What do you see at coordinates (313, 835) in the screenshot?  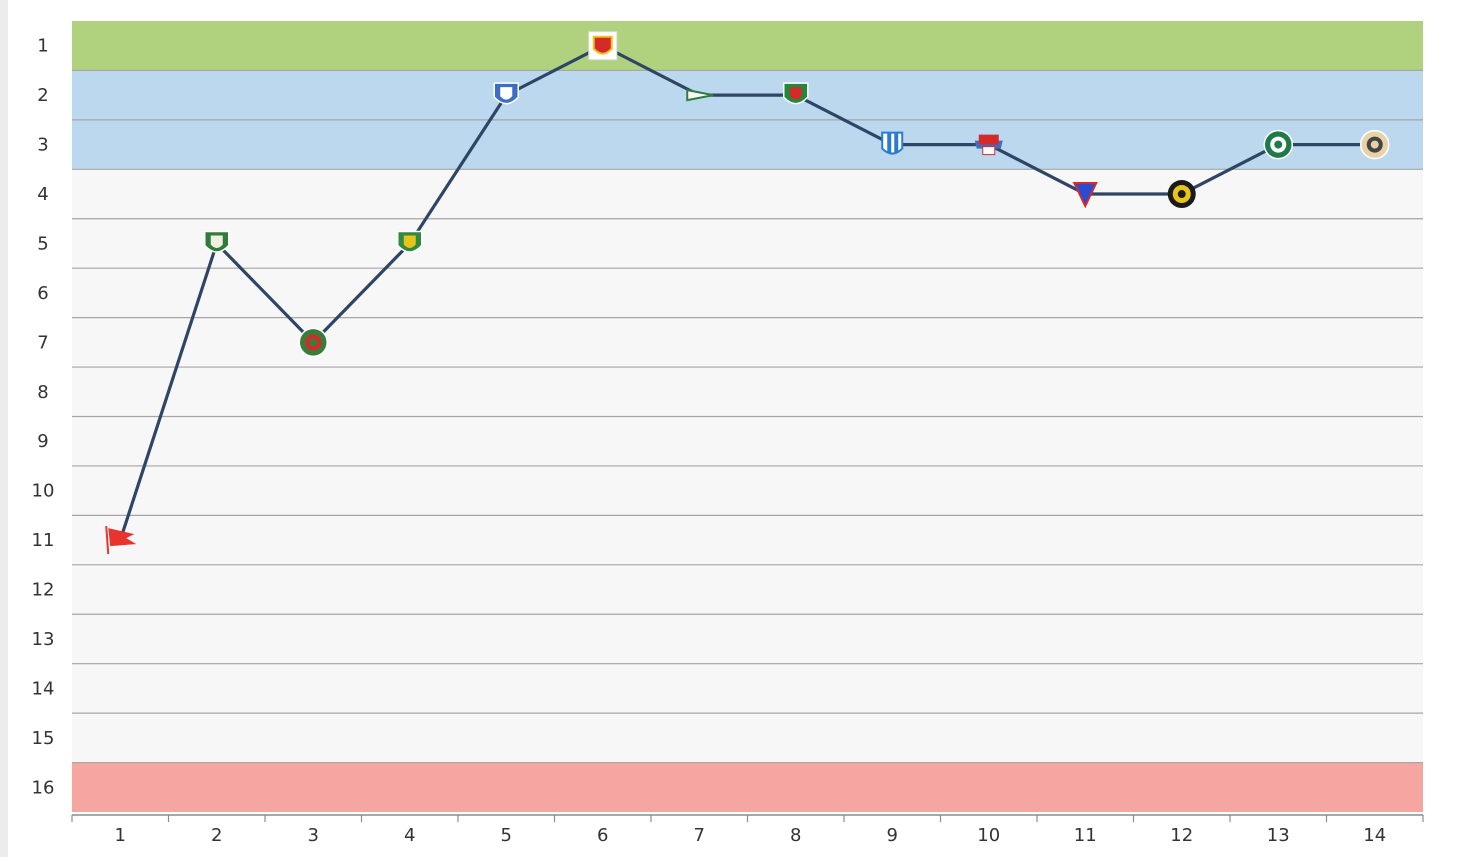 I see `x-tick-label: 3` at bounding box center [313, 835].